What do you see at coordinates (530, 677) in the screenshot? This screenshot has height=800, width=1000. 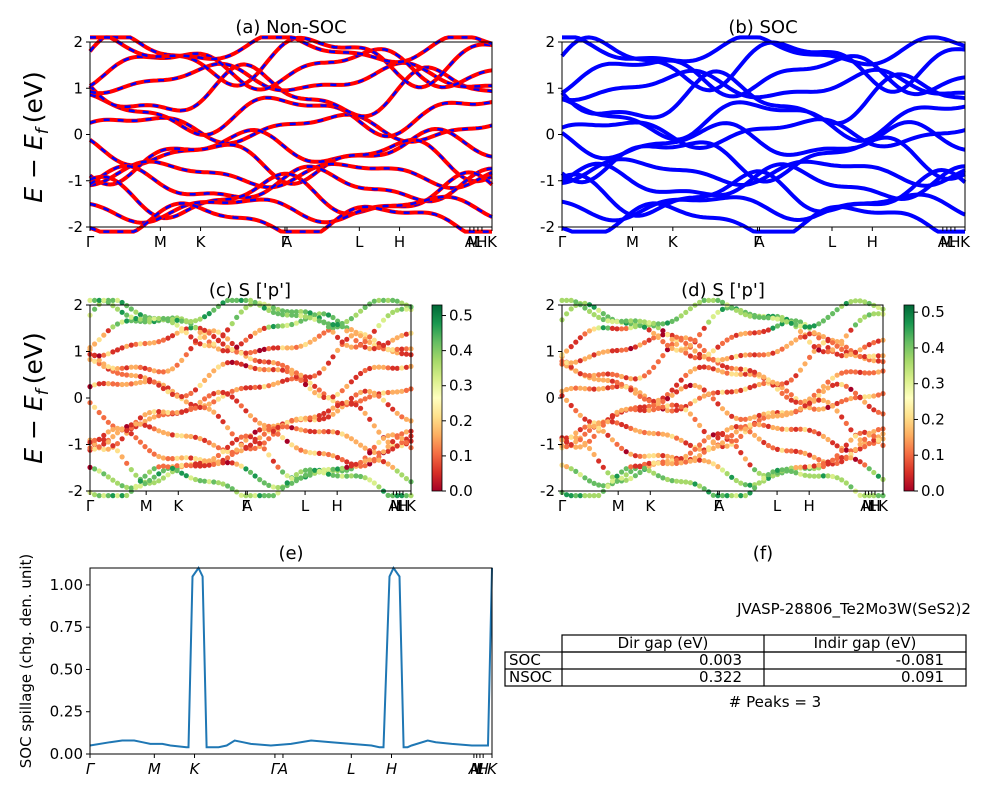 I see `gap-table-row-nsoc-label: NSOC` at bounding box center [530, 677].